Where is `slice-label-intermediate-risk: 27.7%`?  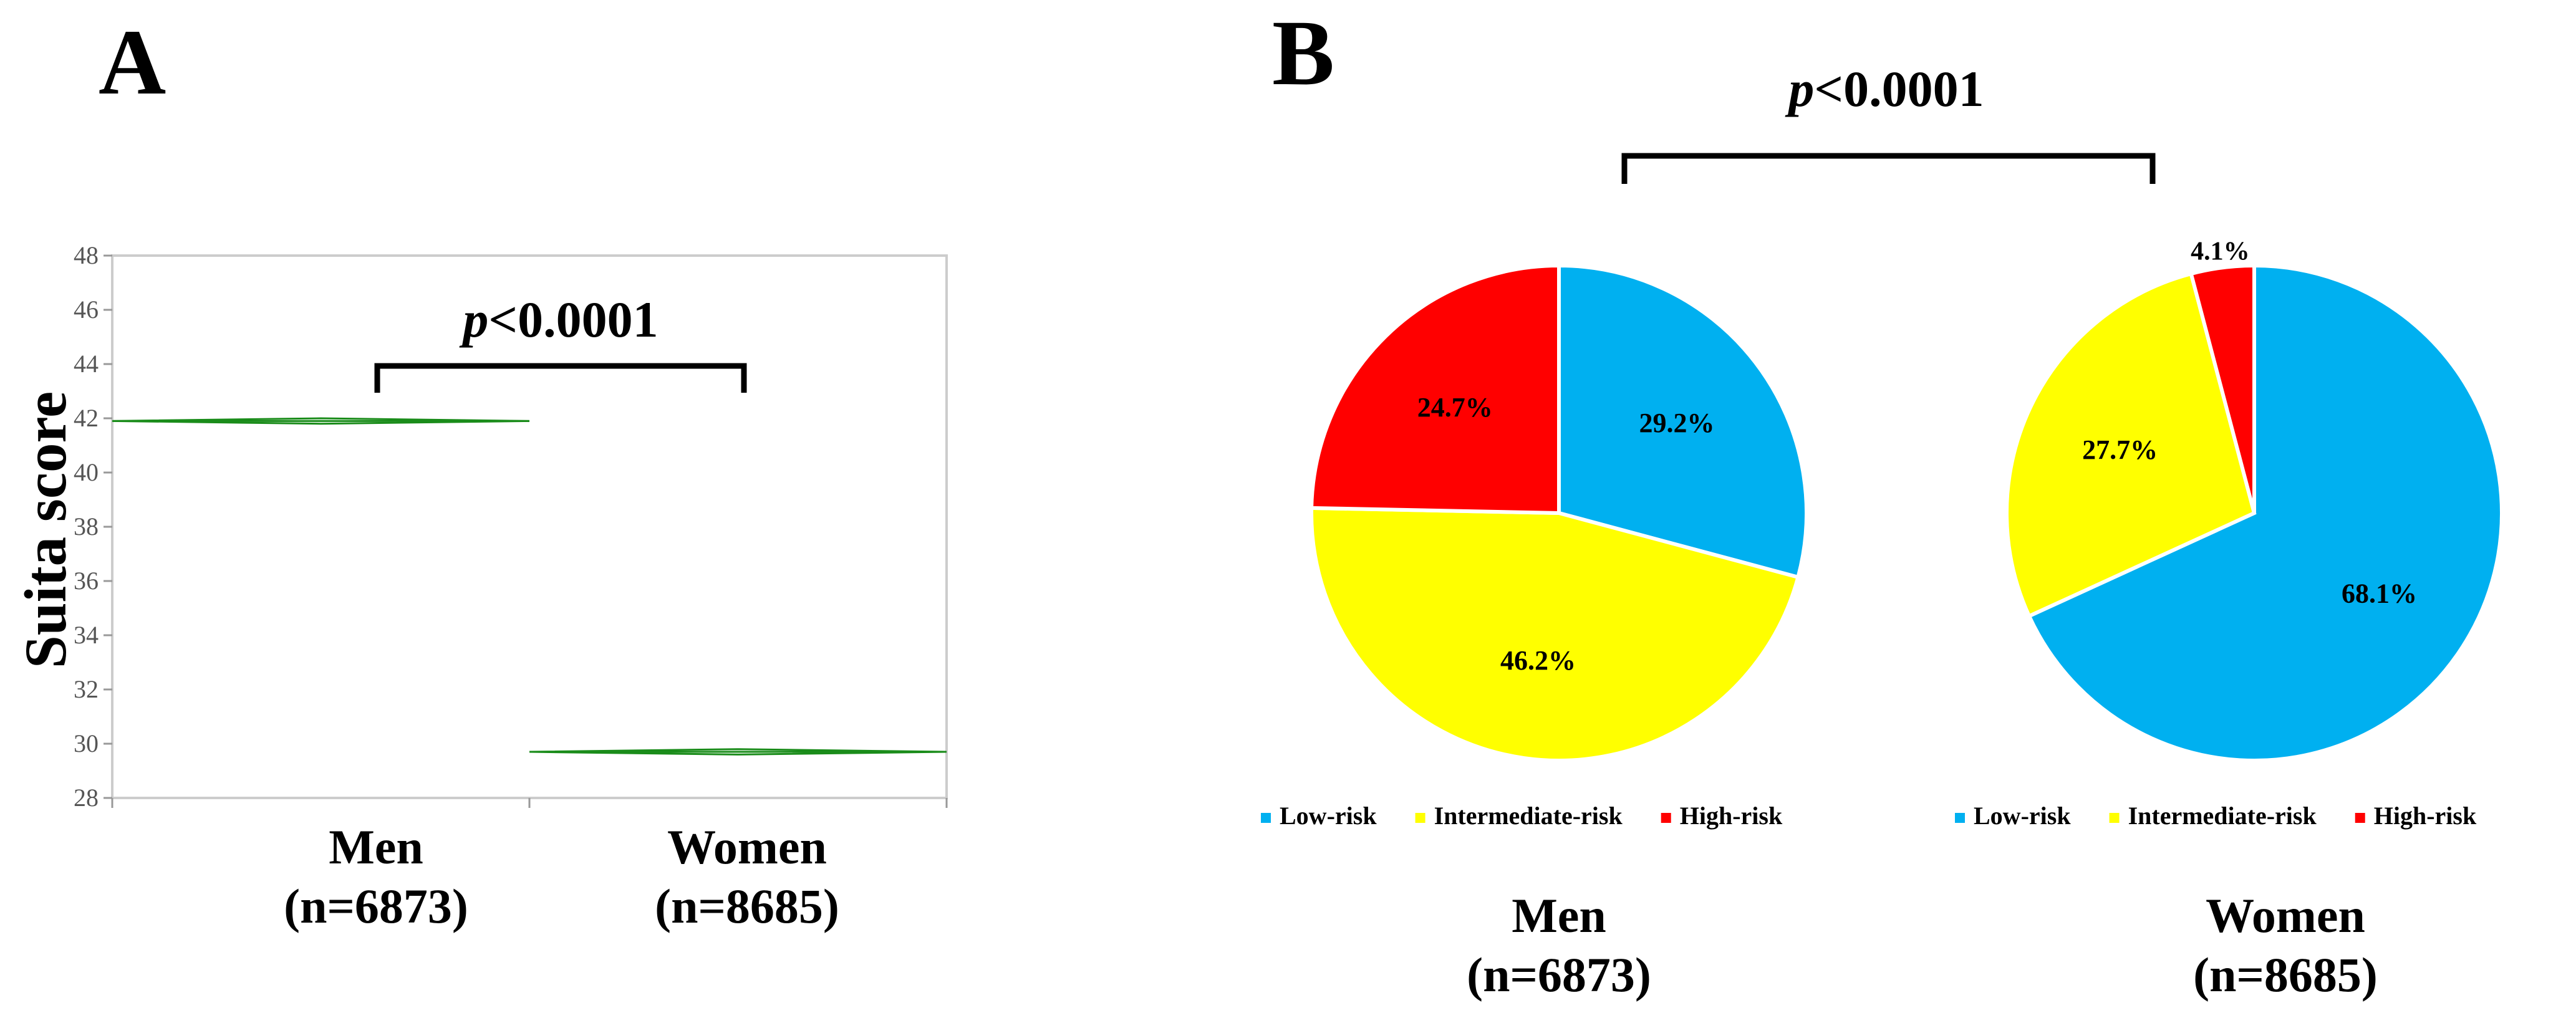 slice-label-intermediate-risk: 27.7% is located at coordinates (2120, 450).